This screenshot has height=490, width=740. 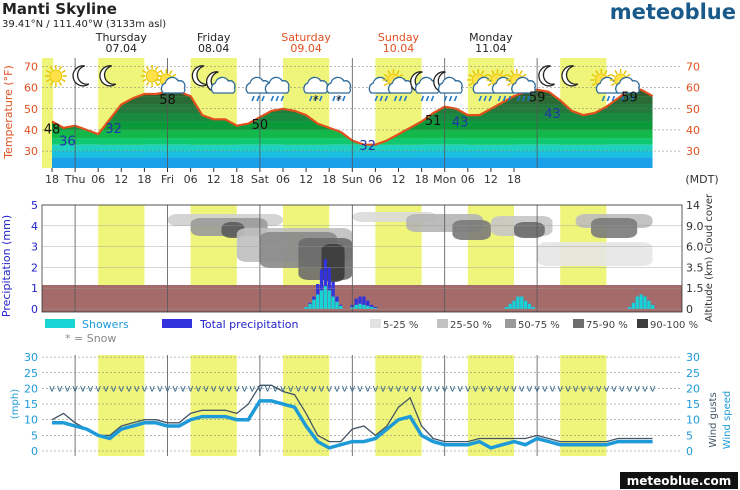 I want to click on precip-tick: 5, so click(x=34, y=205).